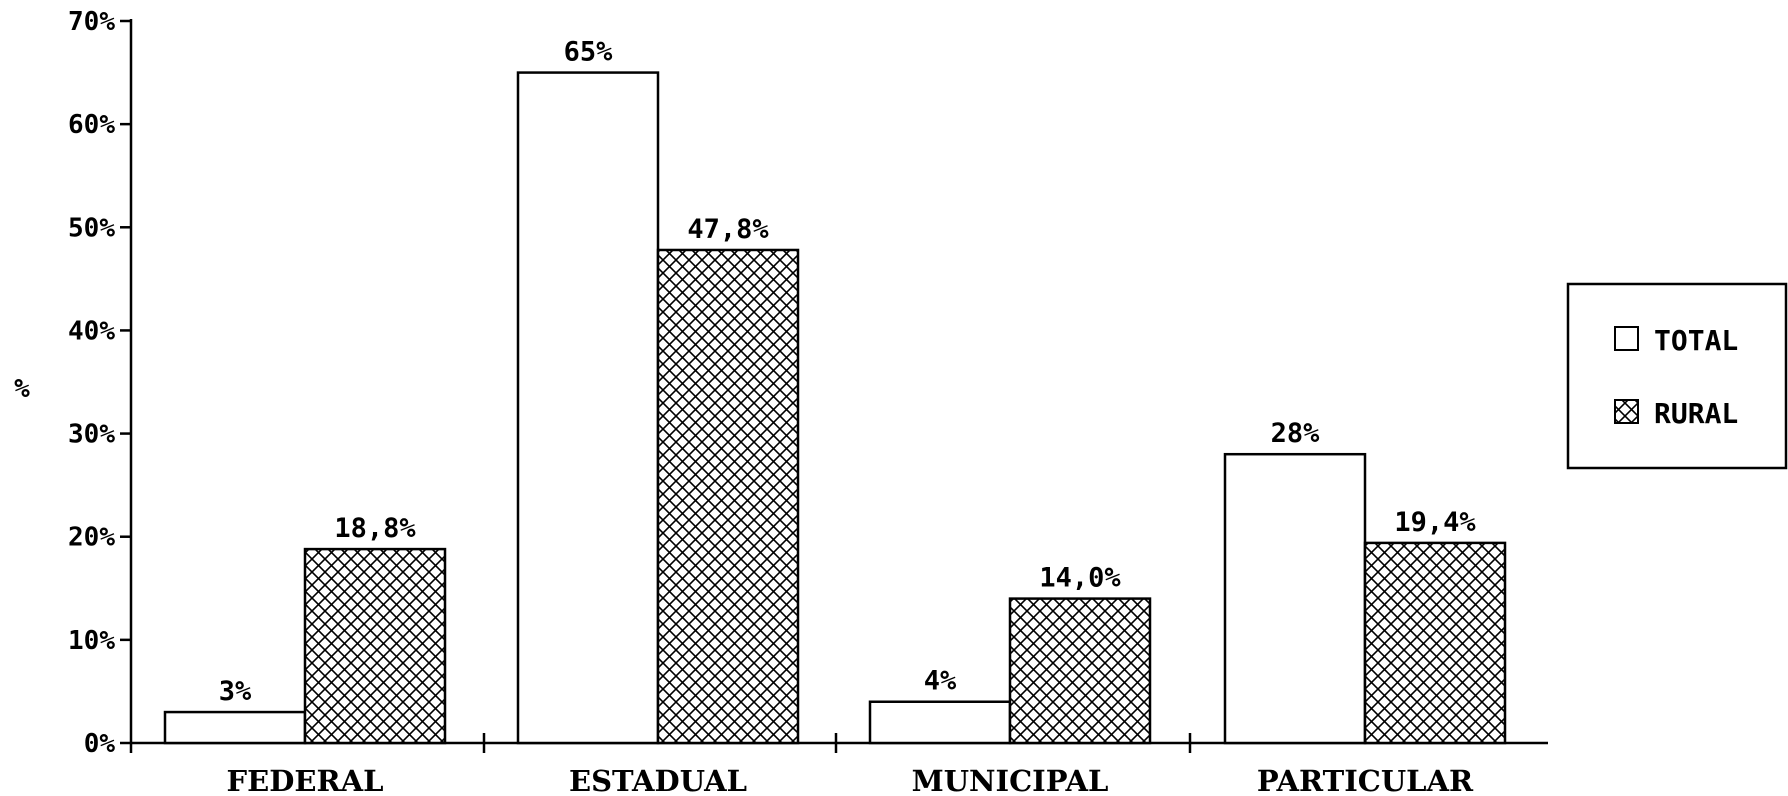  I want to click on bar-total-estadual, so click(588, 408).